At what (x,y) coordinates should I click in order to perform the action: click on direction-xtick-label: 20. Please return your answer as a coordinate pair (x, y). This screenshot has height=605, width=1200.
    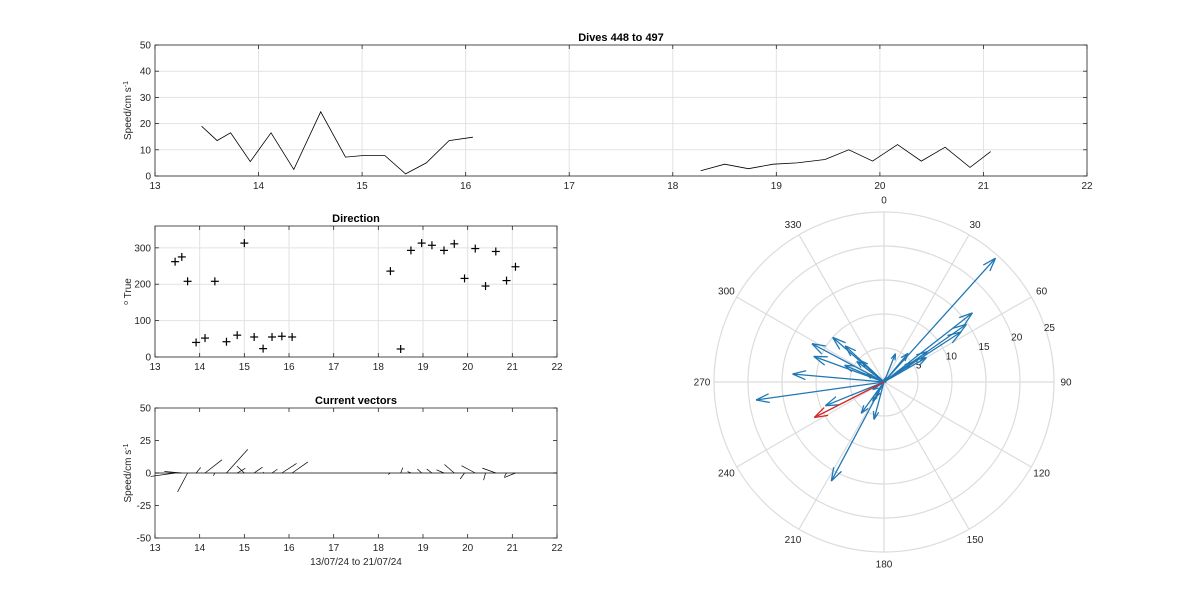
    Looking at the image, I should click on (468, 367).